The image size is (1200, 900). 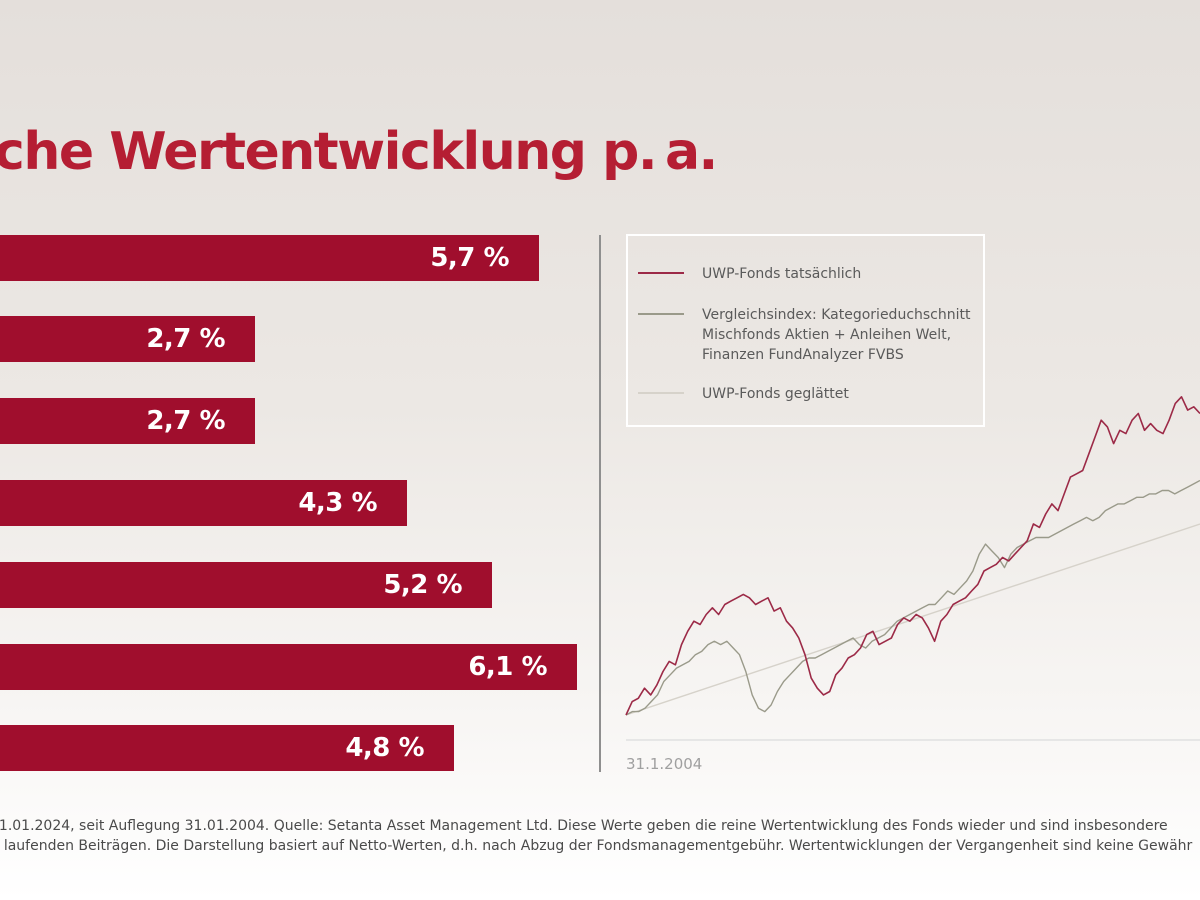 I want to click on bar-2: 2,7 %, so click(x=127, y=339).